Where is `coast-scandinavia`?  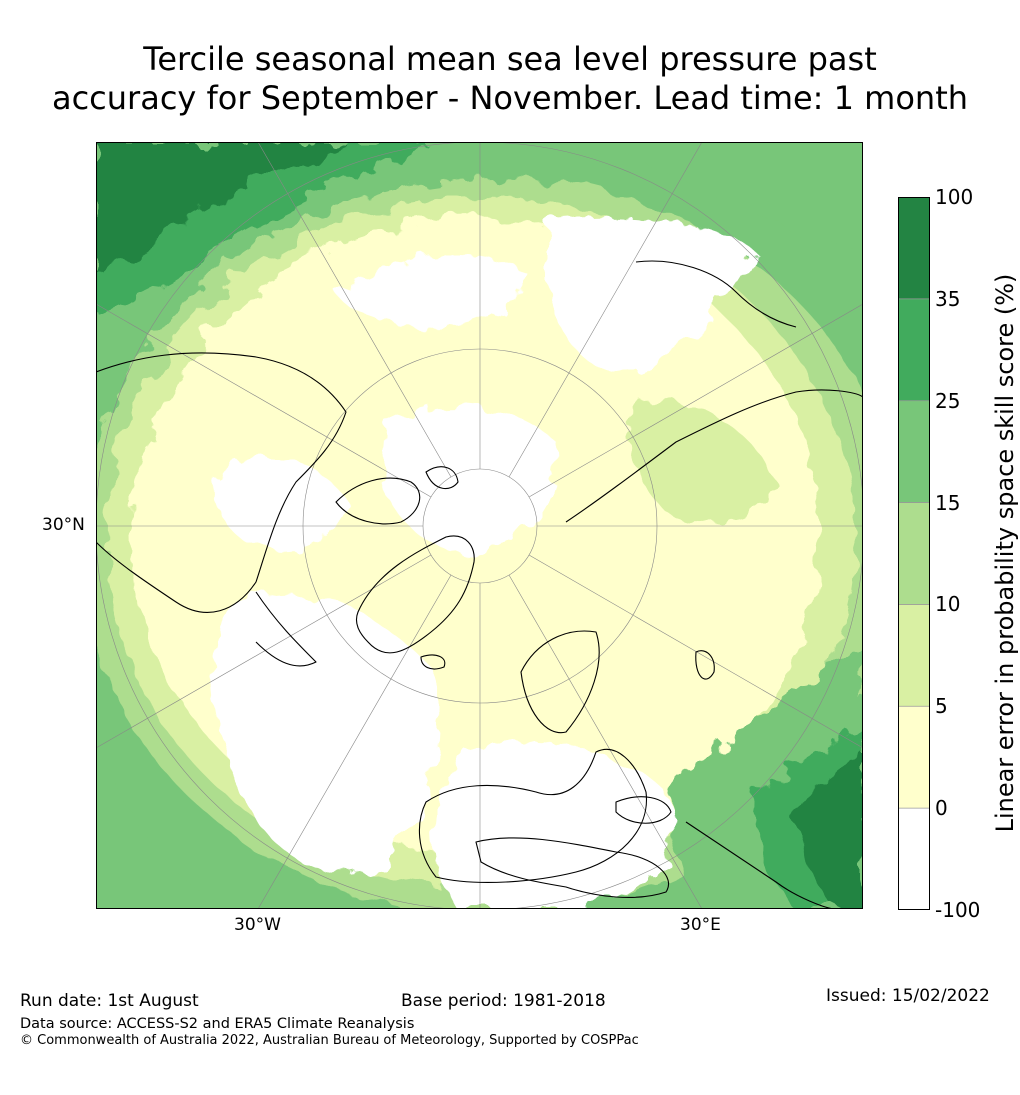 coast-scandinavia is located at coordinates (560, 682).